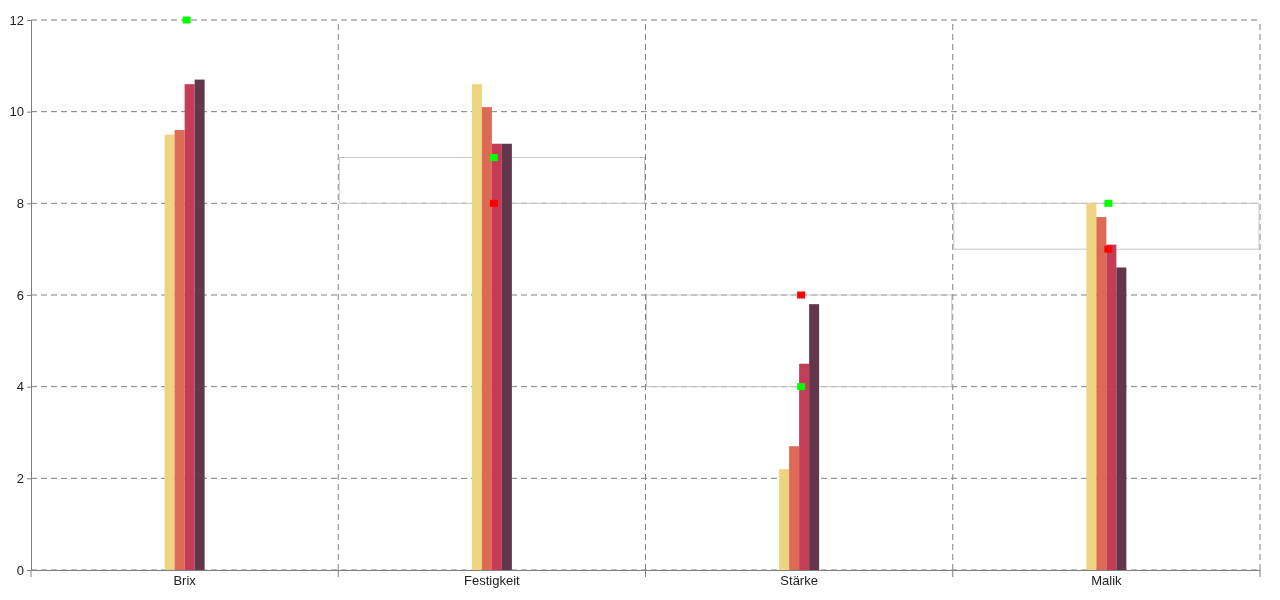  I want to click on x-tick-label: Brix, so click(185, 580).